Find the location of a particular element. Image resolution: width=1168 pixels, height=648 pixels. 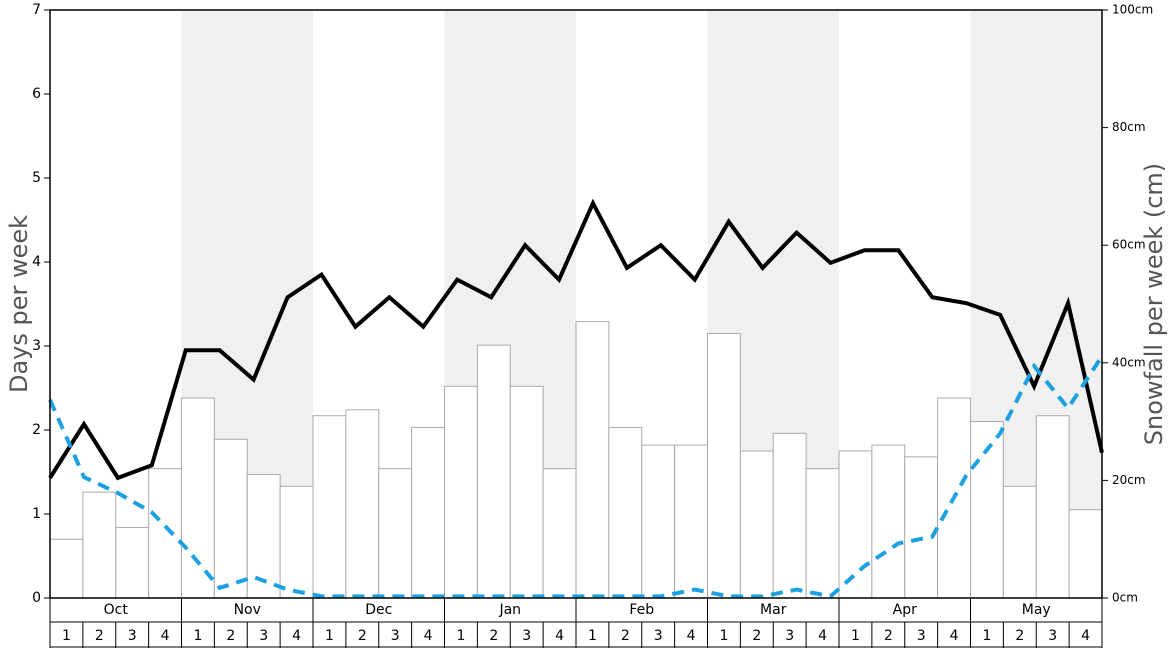

y-axis-title: Days per week is located at coordinates (19, 304).